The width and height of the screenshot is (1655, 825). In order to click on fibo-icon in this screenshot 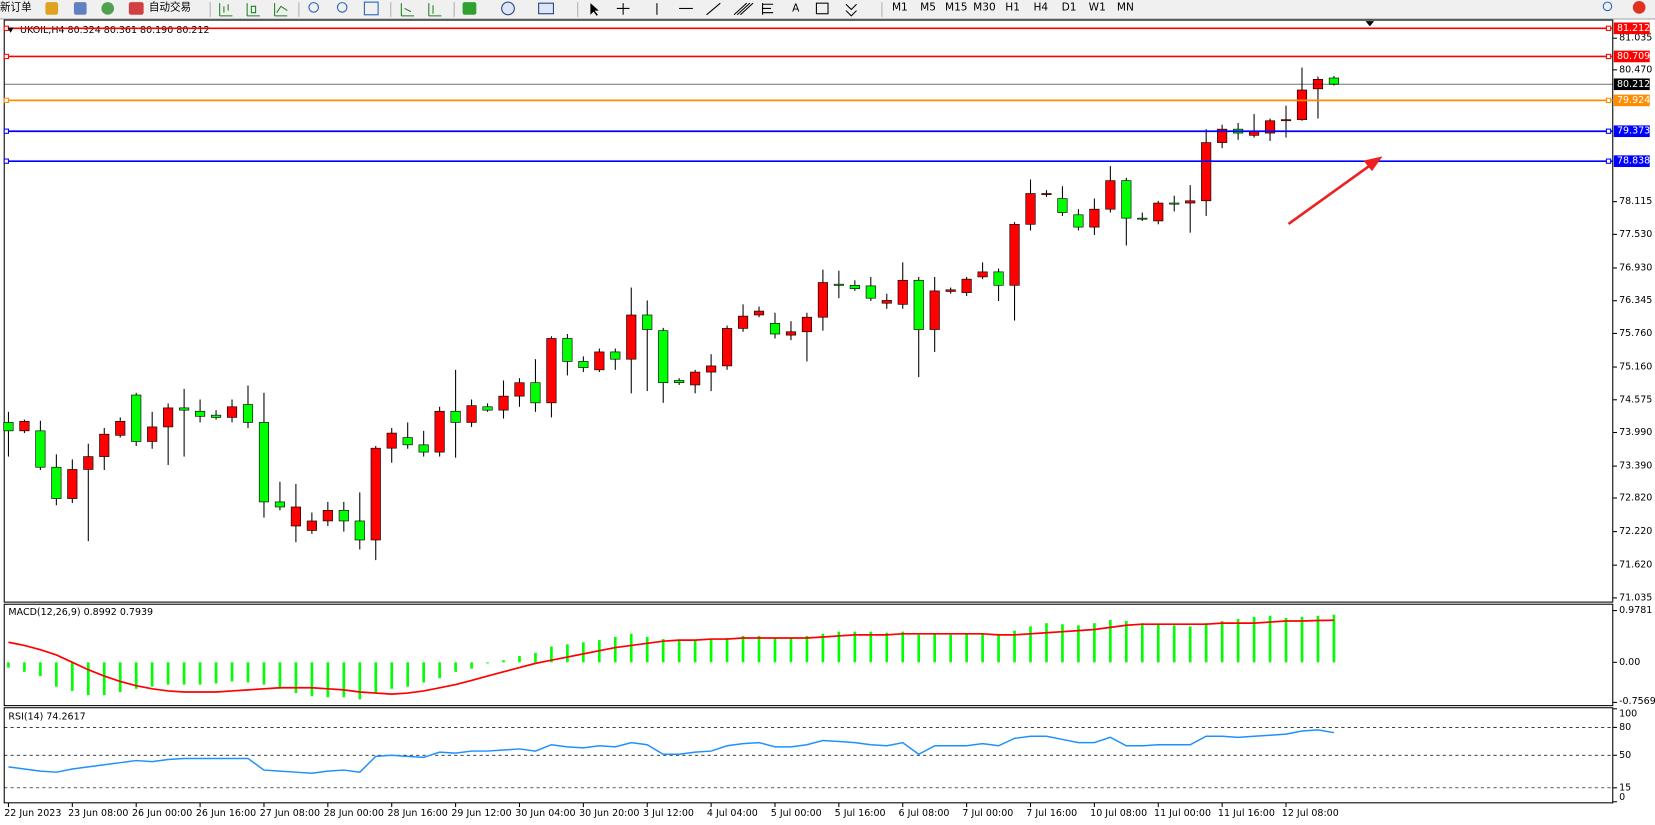, I will do `click(768, 9)`.